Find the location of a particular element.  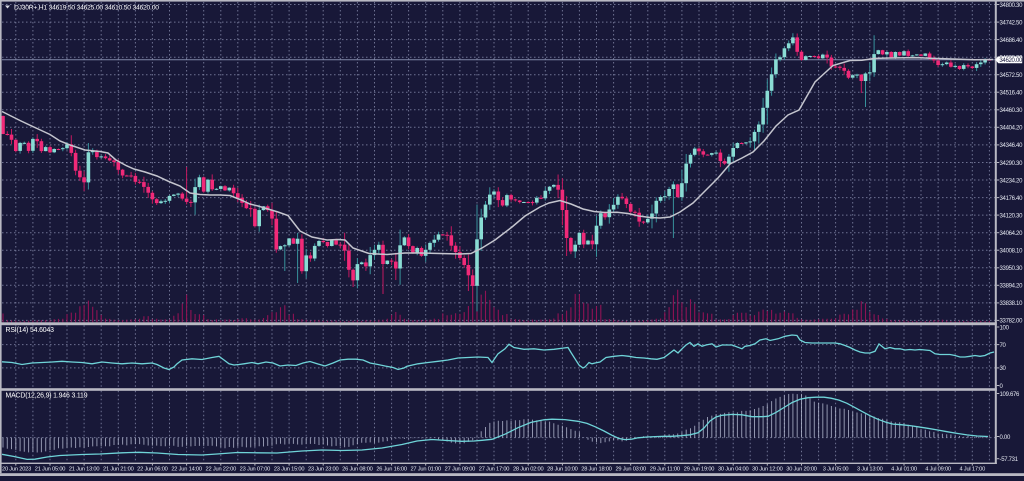

svg-text: 0 is located at coordinates (1002, 387).